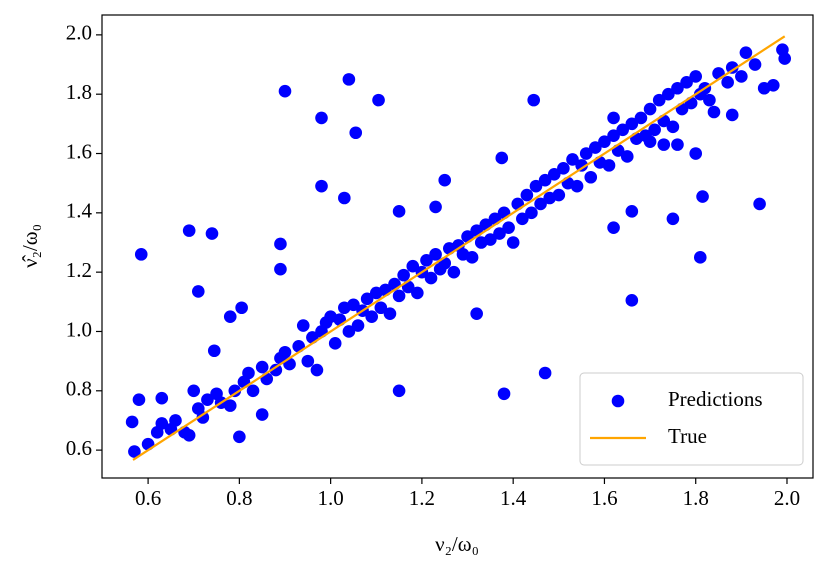 The width and height of the screenshot is (833, 573). Describe the element at coordinates (696, 498) in the screenshot. I see `x-tick-label: 1.8` at that location.